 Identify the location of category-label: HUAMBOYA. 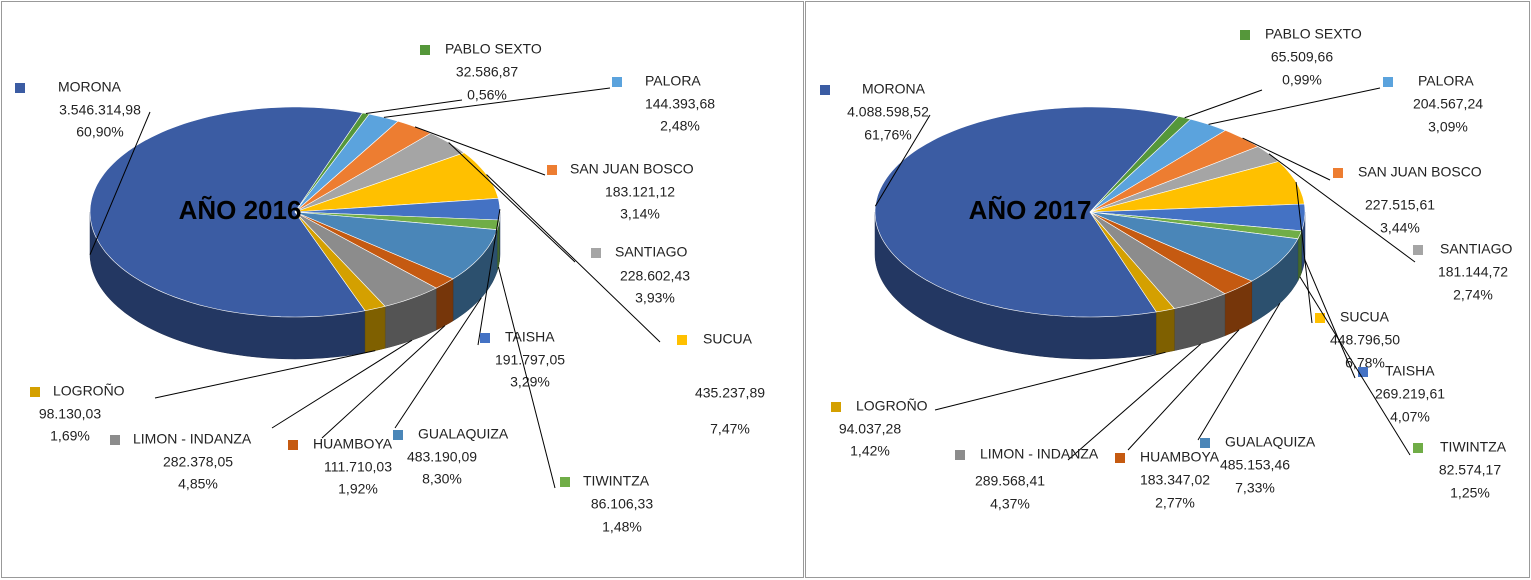
(353, 444).